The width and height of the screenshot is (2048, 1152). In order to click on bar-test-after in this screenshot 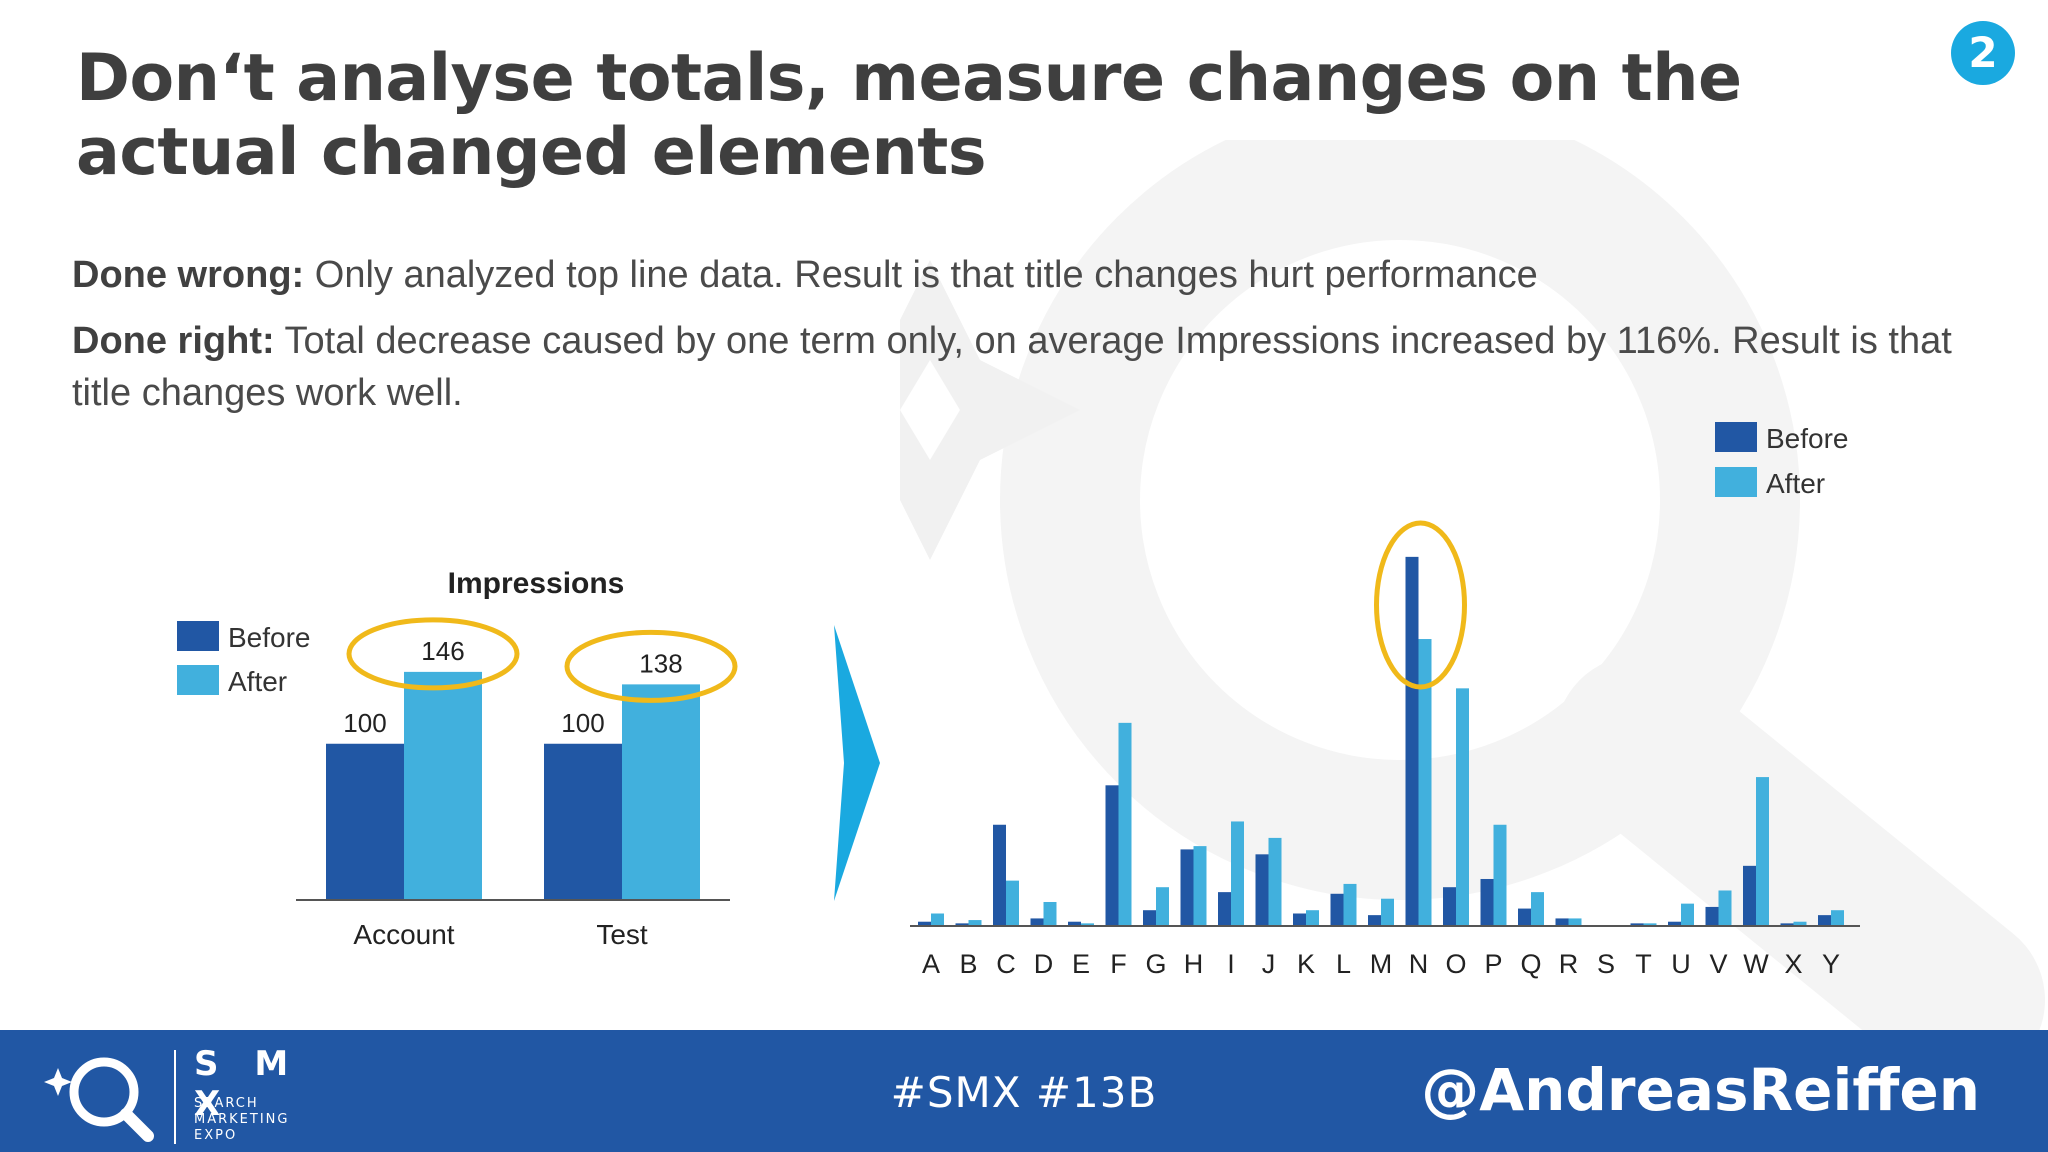, I will do `click(661, 792)`.